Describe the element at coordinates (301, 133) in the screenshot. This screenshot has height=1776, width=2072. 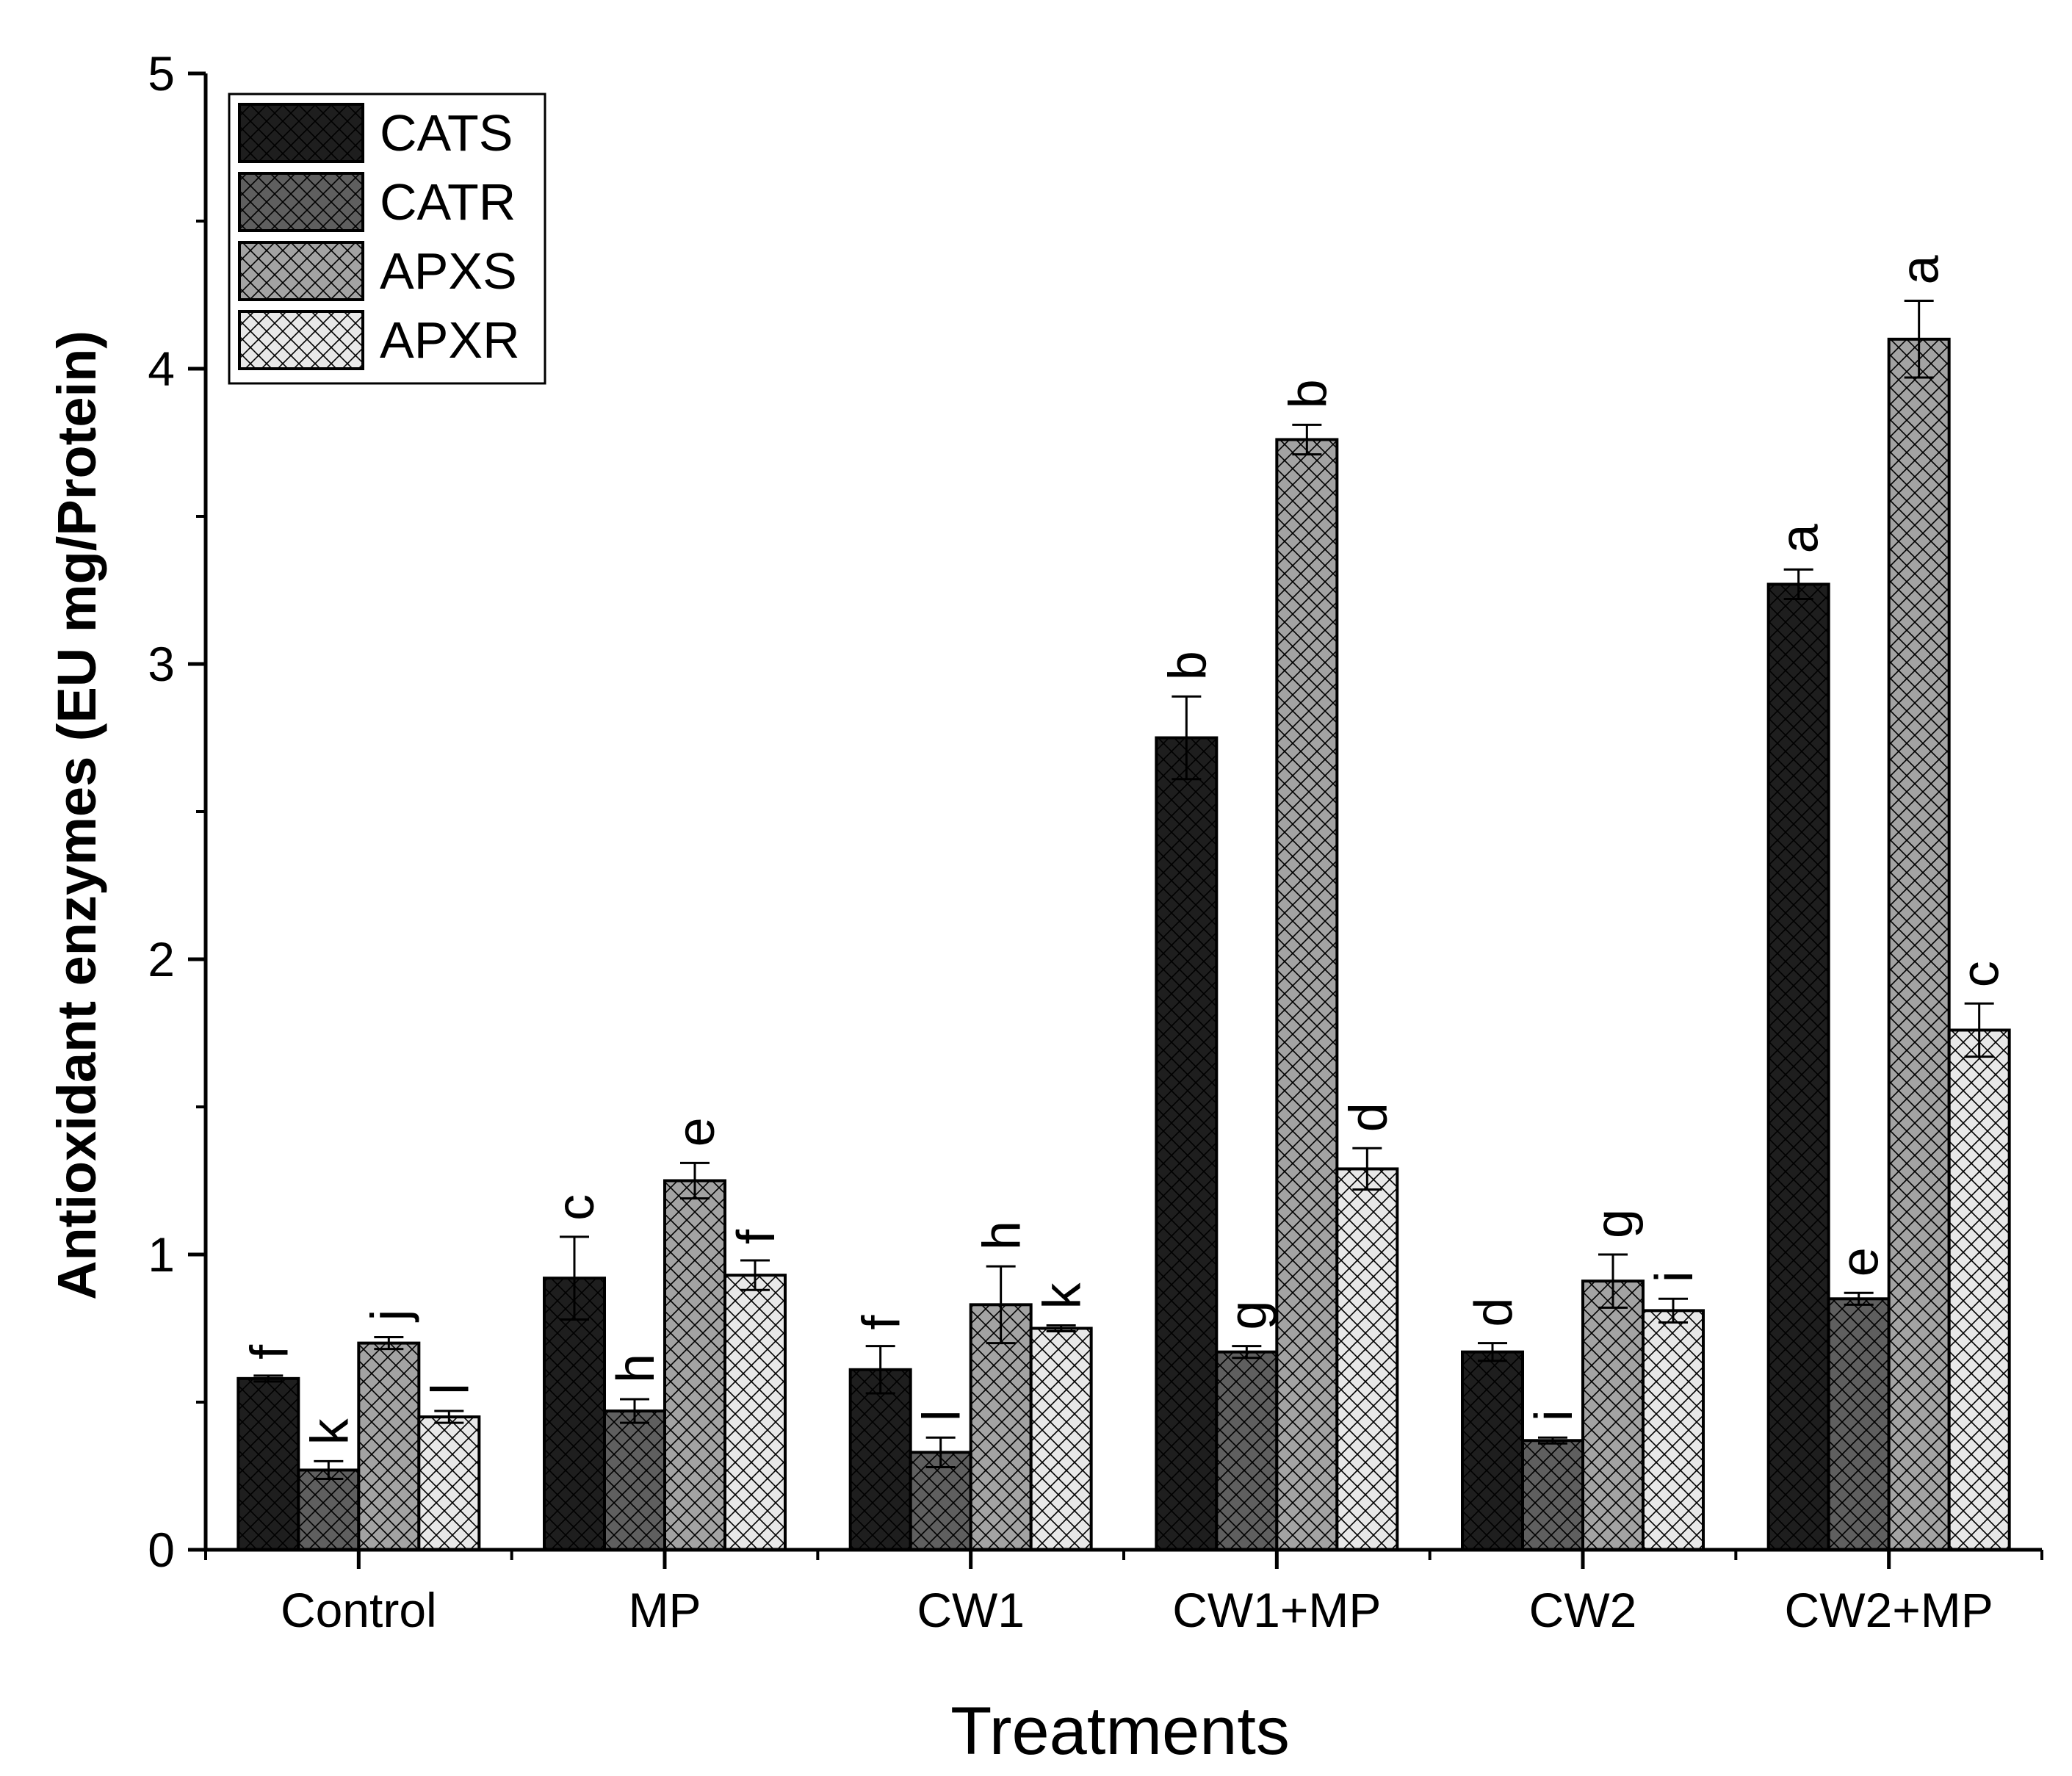
I see `legend-swatch-cats` at that location.